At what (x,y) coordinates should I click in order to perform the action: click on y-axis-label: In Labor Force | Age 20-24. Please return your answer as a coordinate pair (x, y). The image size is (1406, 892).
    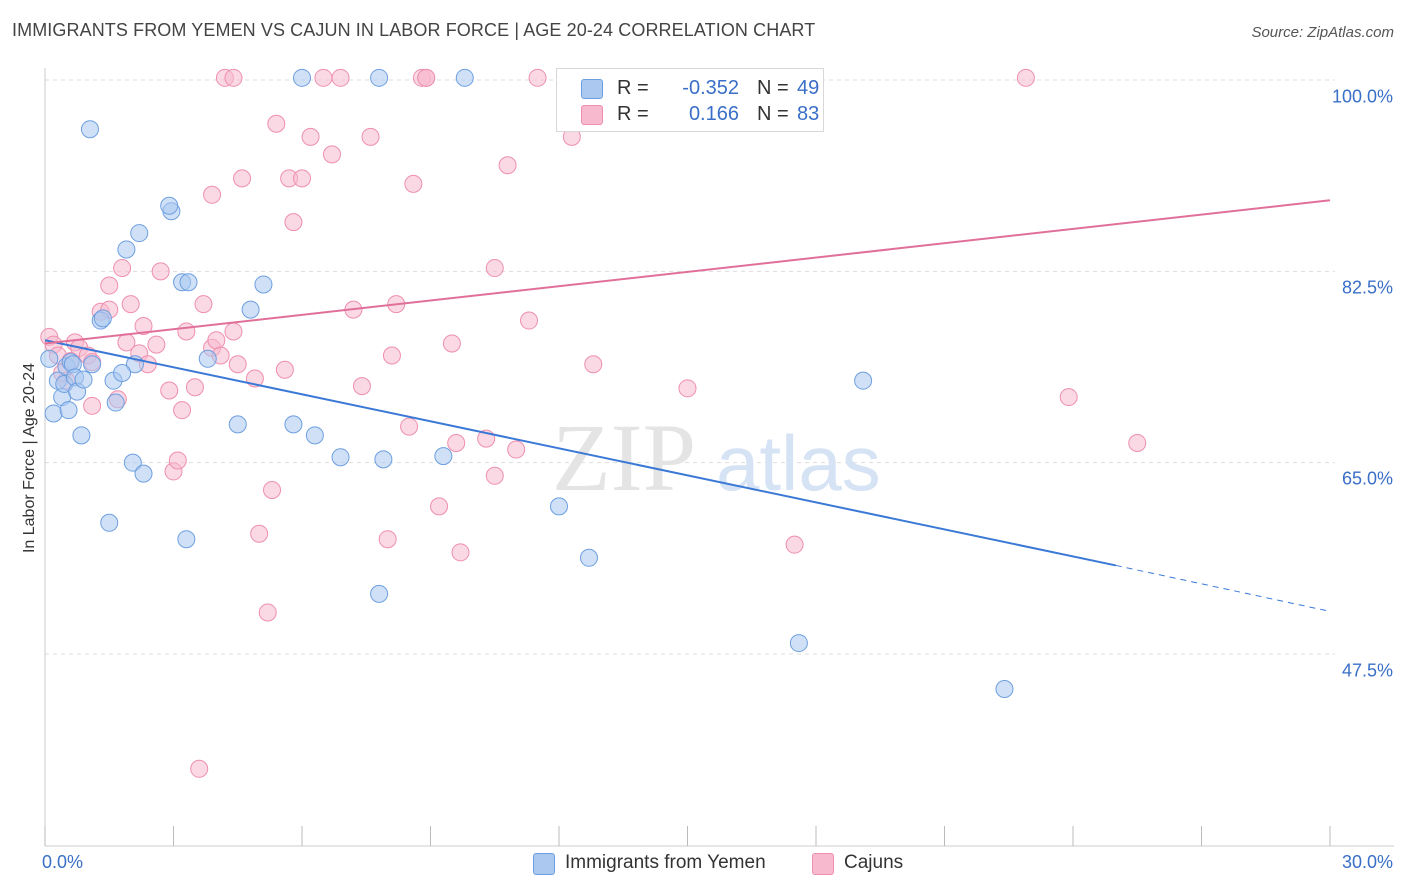
    Looking at the image, I should click on (29, 458).